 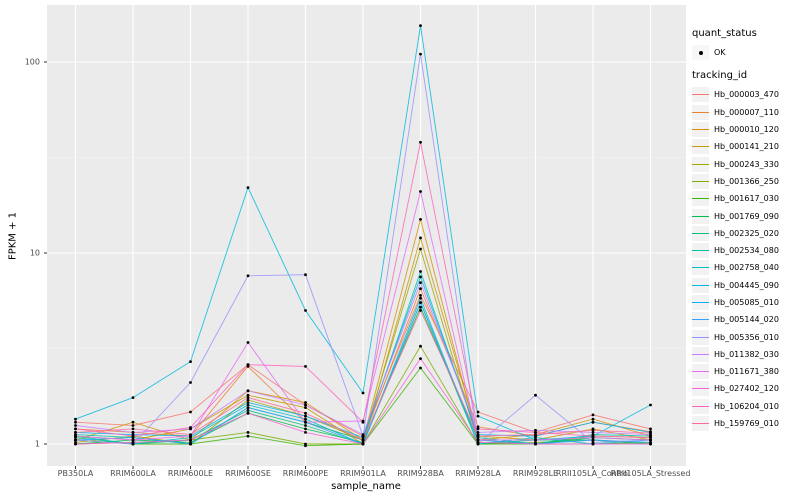 I want to click on x-tick-label-RRIM600LE: RRIM600LE, so click(x=190, y=473).